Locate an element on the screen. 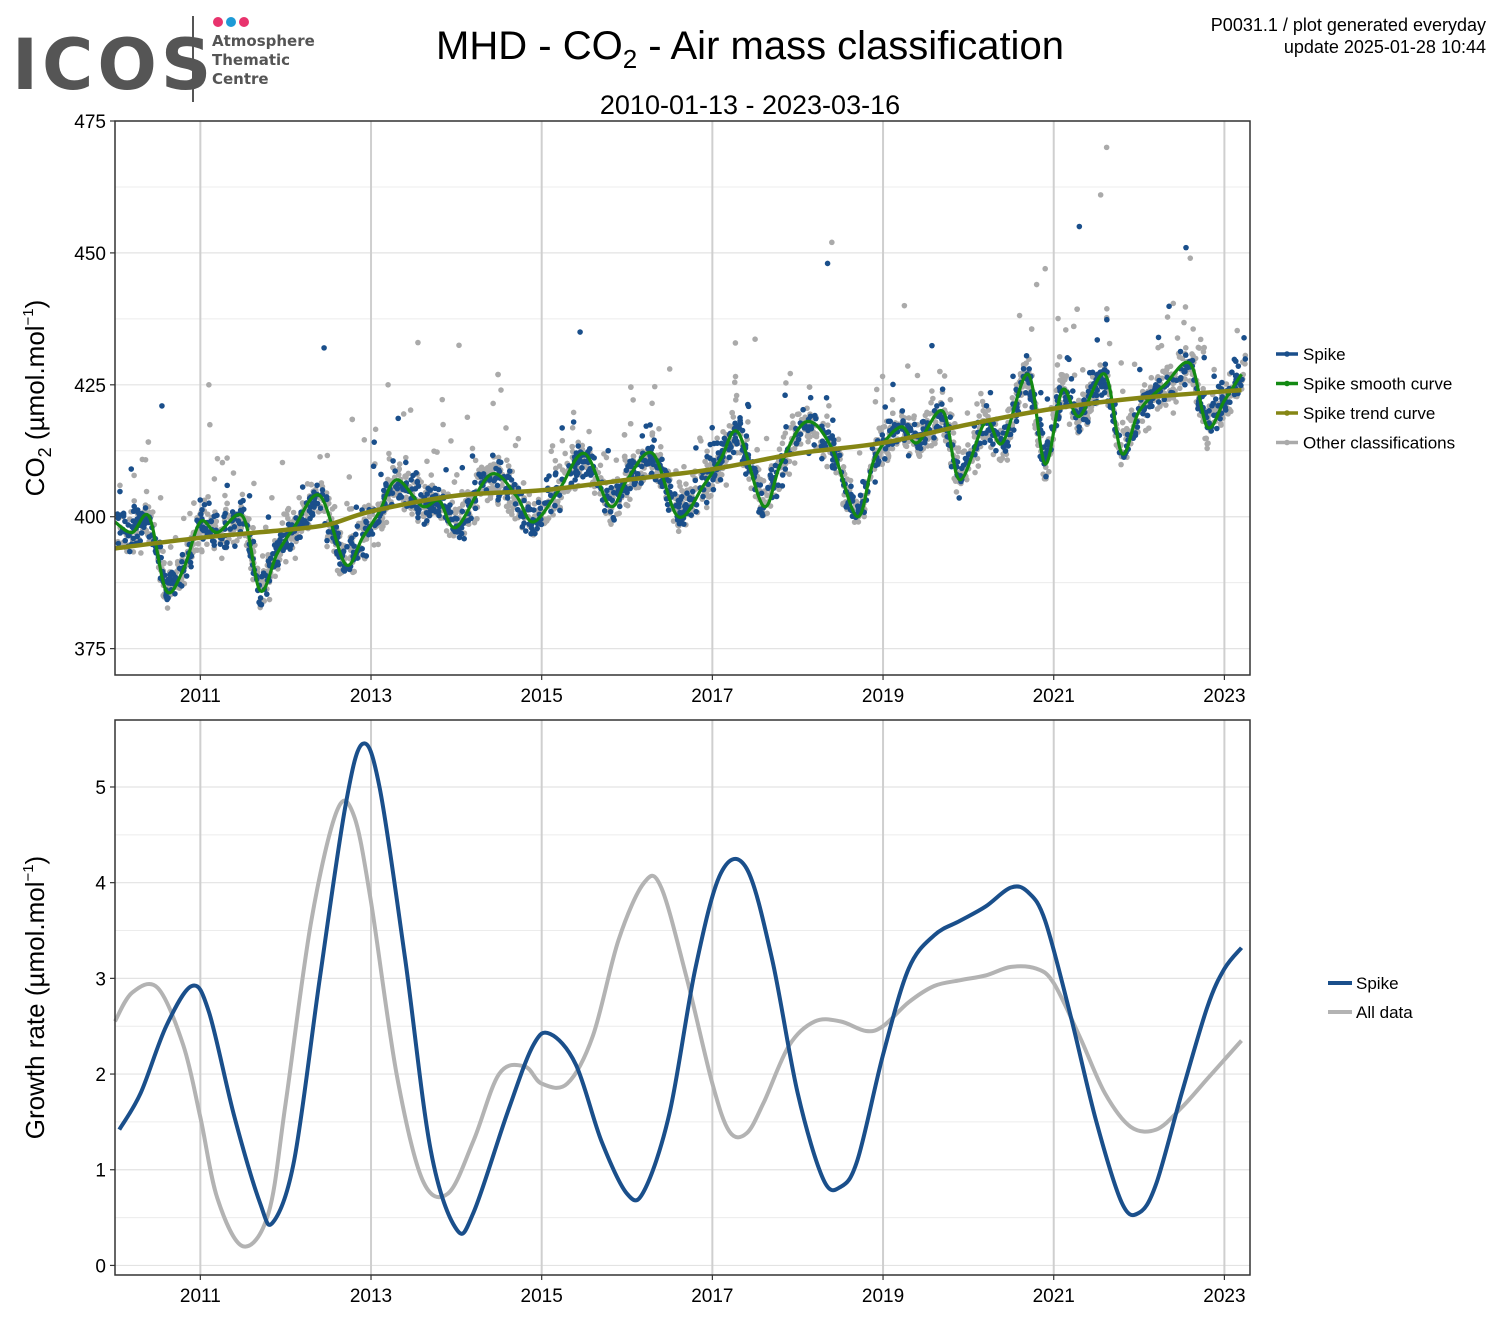  legend-key-dot is located at coordinates (1287, 354).